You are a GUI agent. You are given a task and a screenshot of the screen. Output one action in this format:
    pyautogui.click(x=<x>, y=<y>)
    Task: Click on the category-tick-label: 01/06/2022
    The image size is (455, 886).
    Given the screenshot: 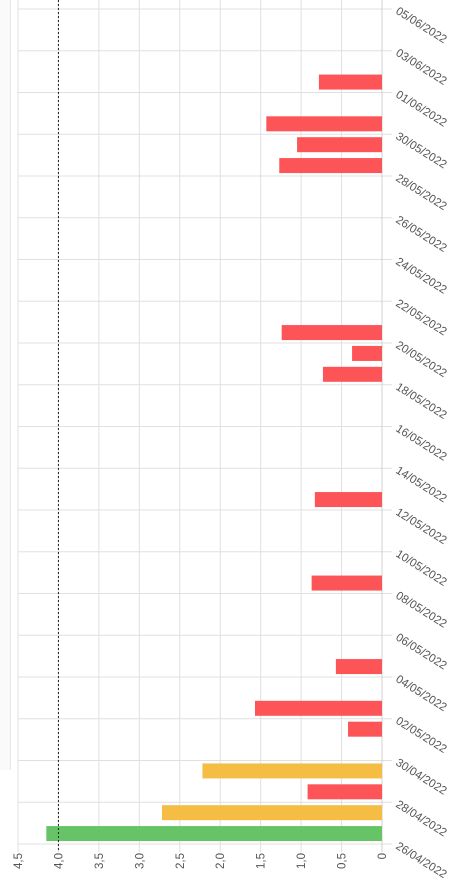 What is the action you would take?
    pyautogui.click(x=420, y=109)
    